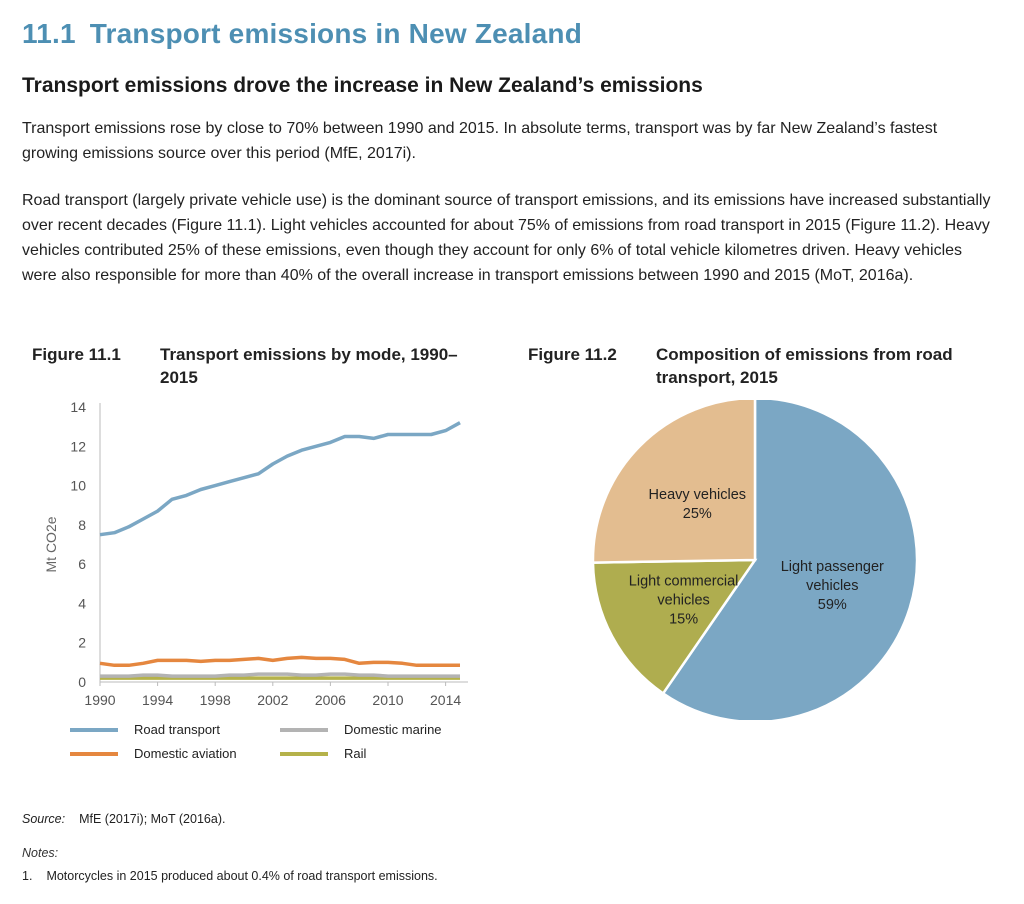  I want to click on series-line-domestic-marine, so click(280, 675).